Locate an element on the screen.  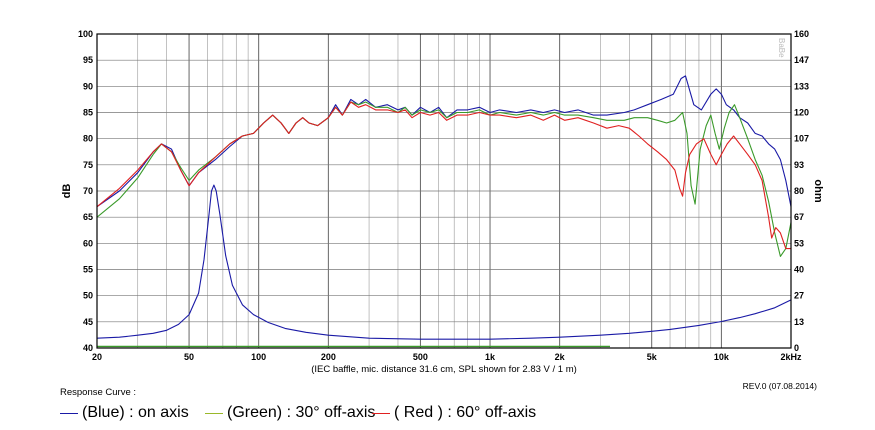
watermark: BaBe is located at coordinates (781, 48).